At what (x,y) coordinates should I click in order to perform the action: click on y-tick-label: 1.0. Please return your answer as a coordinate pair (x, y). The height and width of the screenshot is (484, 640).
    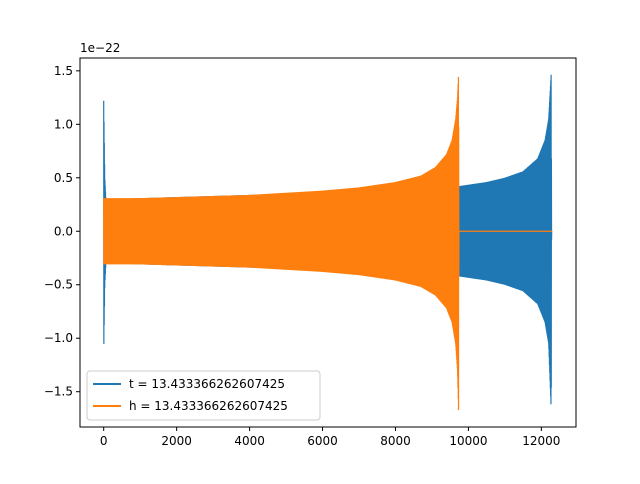
    Looking at the image, I should click on (63, 124).